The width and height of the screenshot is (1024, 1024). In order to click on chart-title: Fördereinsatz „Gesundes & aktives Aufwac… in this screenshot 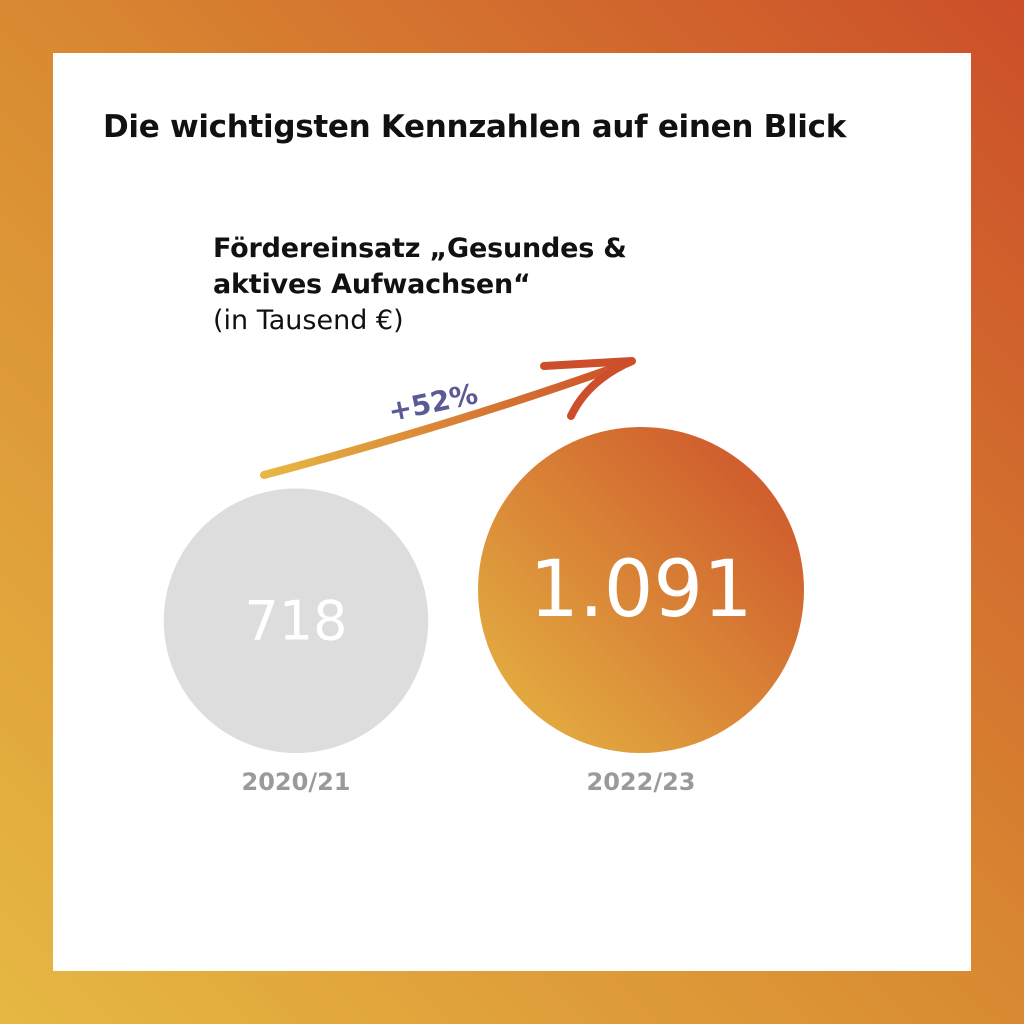, I will do `click(420, 267)`.